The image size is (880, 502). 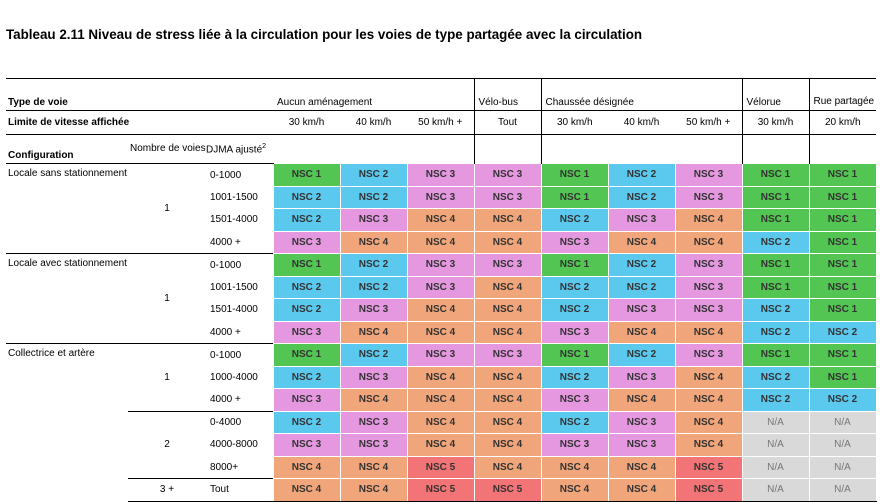 I want to click on speed-header: 50 km/h +, so click(x=708, y=122).